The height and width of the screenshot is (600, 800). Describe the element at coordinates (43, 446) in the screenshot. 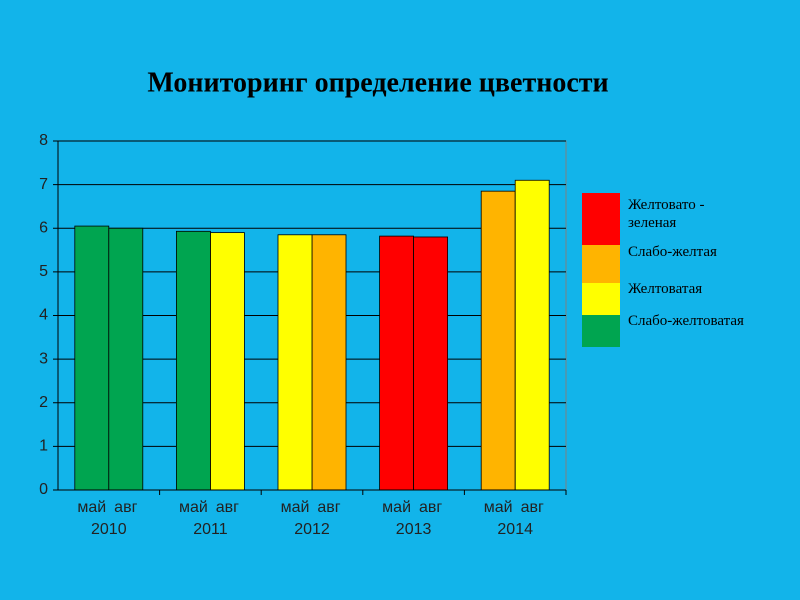

I see `y-tick-label: 1` at that location.